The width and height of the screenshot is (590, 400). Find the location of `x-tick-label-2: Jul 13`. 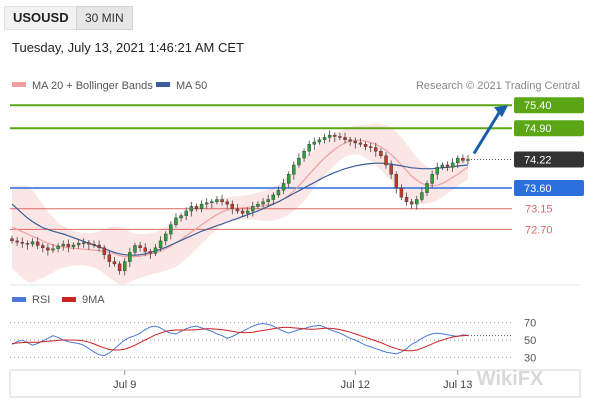

x-tick-label-2: Jul 13 is located at coordinates (457, 385).